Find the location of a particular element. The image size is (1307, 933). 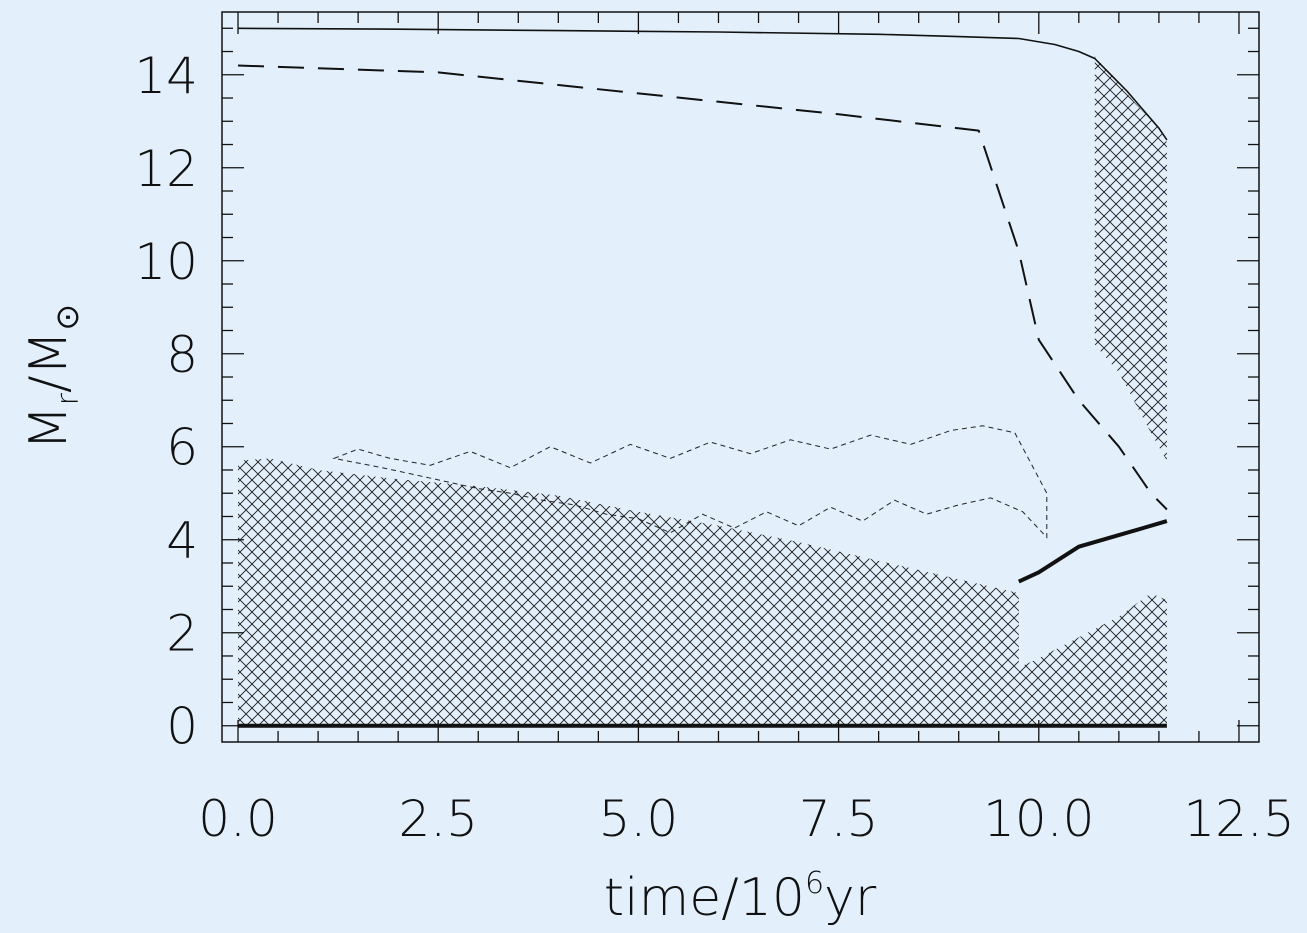

y-axis-title: Mr/M⊙ is located at coordinates (52, 377).